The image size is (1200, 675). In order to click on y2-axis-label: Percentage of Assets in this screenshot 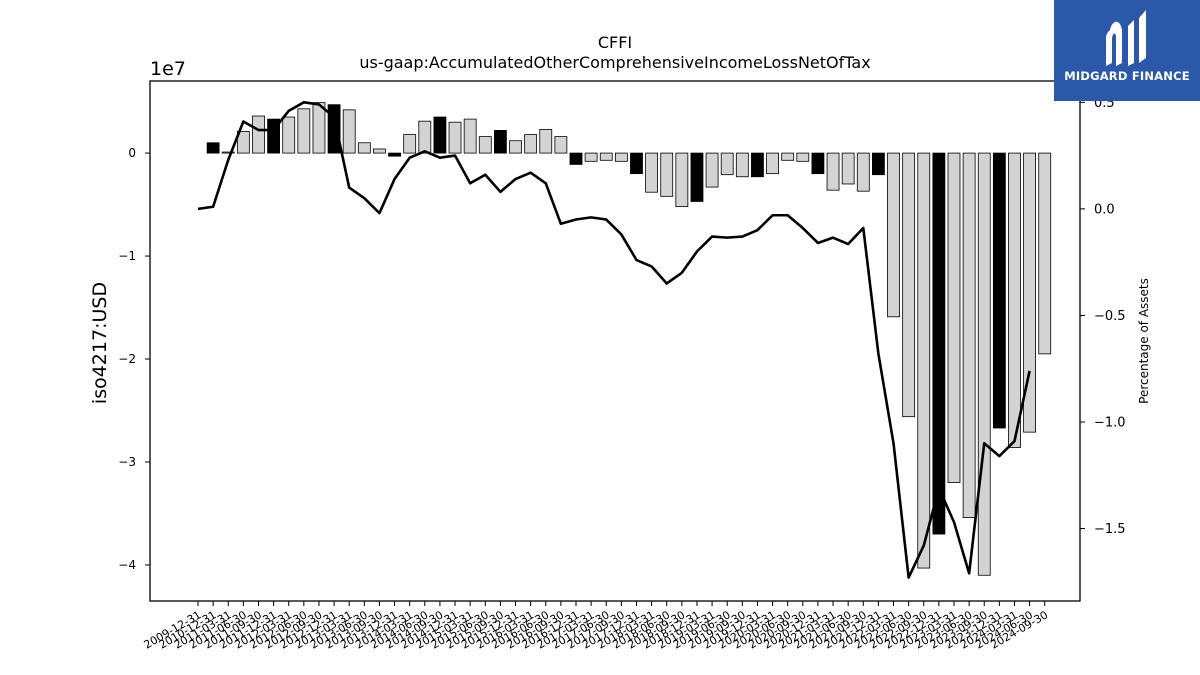, I will do `click(1144, 341)`.